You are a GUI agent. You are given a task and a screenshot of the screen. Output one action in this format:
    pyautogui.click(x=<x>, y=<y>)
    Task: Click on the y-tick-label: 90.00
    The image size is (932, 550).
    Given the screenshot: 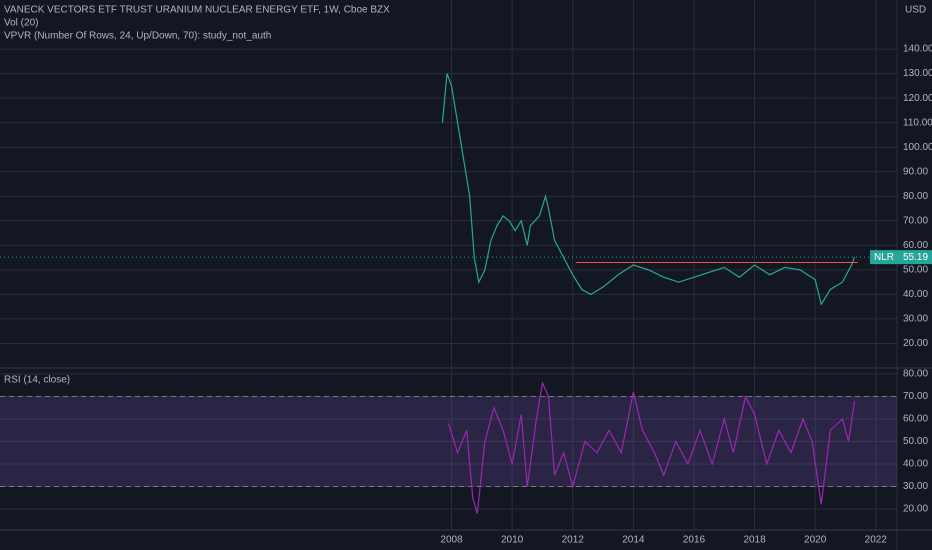 What is the action you would take?
    pyautogui.click(x=915, y=171)
    